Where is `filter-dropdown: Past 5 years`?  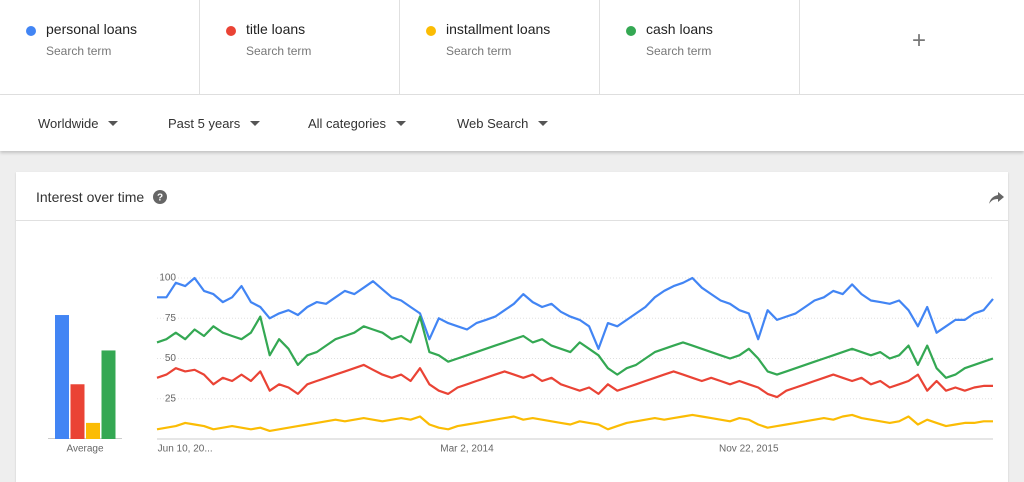 filter-dropdown: Past 5 years is located at coordinates (214, 123).